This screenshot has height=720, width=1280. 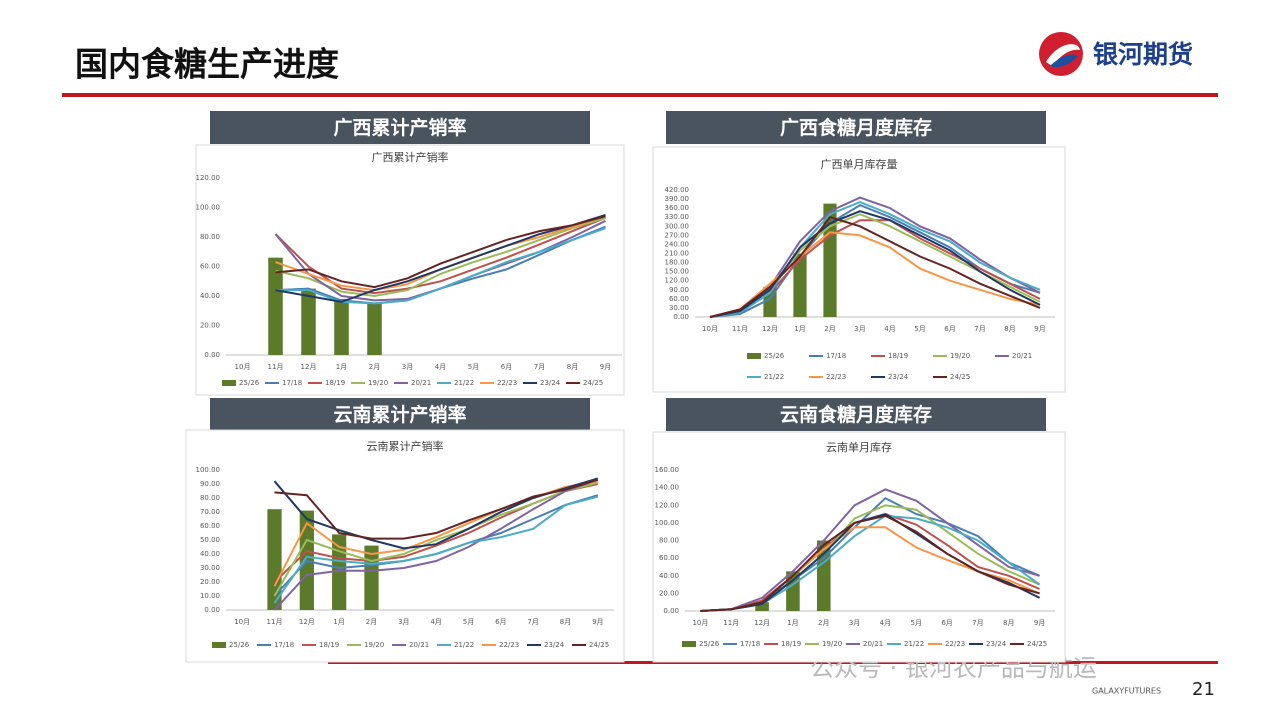 I want to click on legend-label: 20/21, so click(x=421, y=383).